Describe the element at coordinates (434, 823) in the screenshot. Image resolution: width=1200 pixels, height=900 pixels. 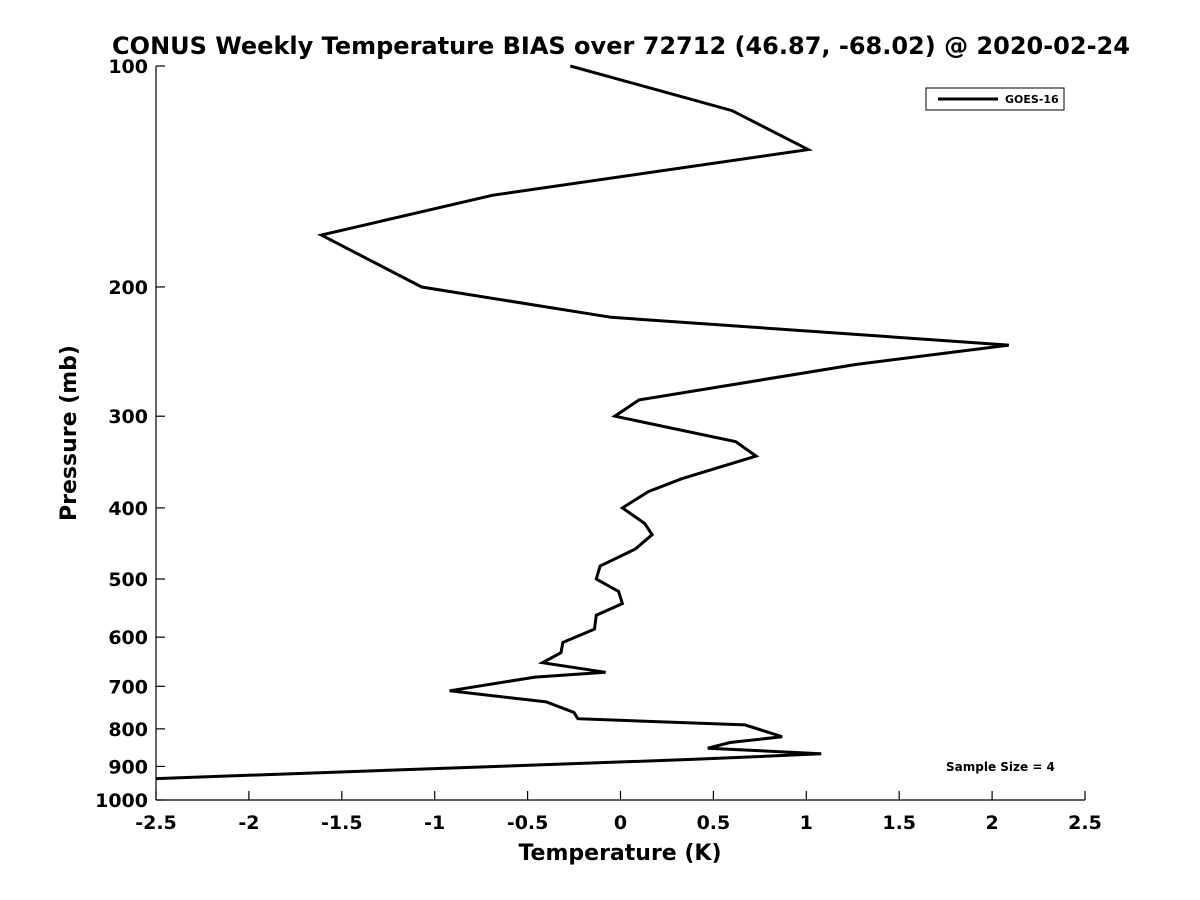
I see `x-tick-label: -1` at that location.